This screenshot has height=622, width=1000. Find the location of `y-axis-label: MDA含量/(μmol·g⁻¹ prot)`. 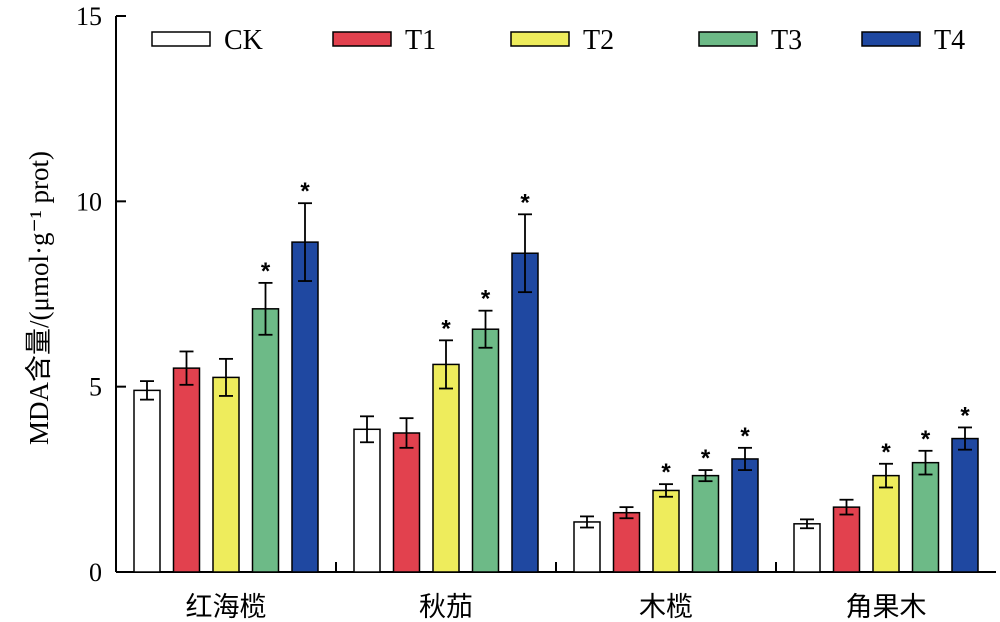

y-axis-label: MDA含量/(μmol·g⁻¹ prot) is located at coordinates (39, 298).